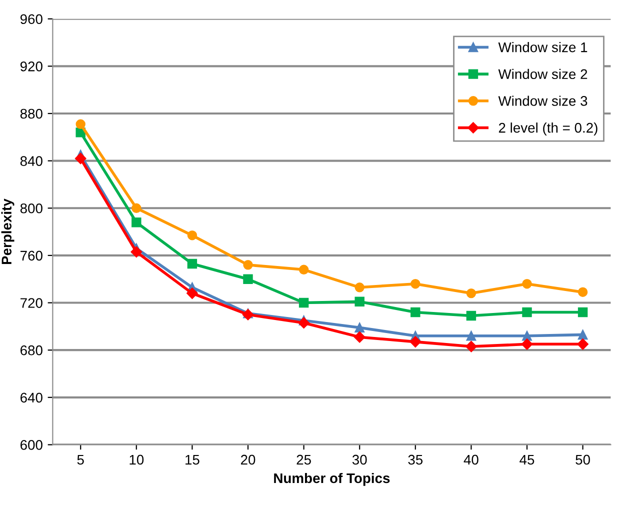 The height and width of the screenshot is (510, 620). Describe the element at coordinates (137, 459) in the screenshot. I see `x-tick-label: 10` at that location.